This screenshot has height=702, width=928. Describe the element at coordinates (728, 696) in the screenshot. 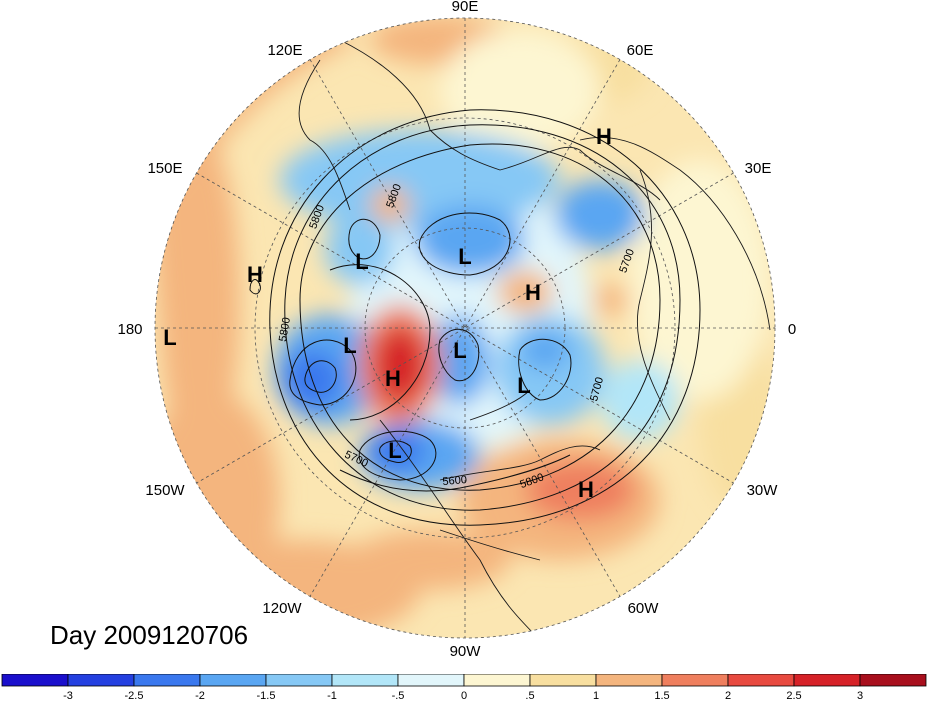

I see `colorbar-tick-label: 2` at that location.